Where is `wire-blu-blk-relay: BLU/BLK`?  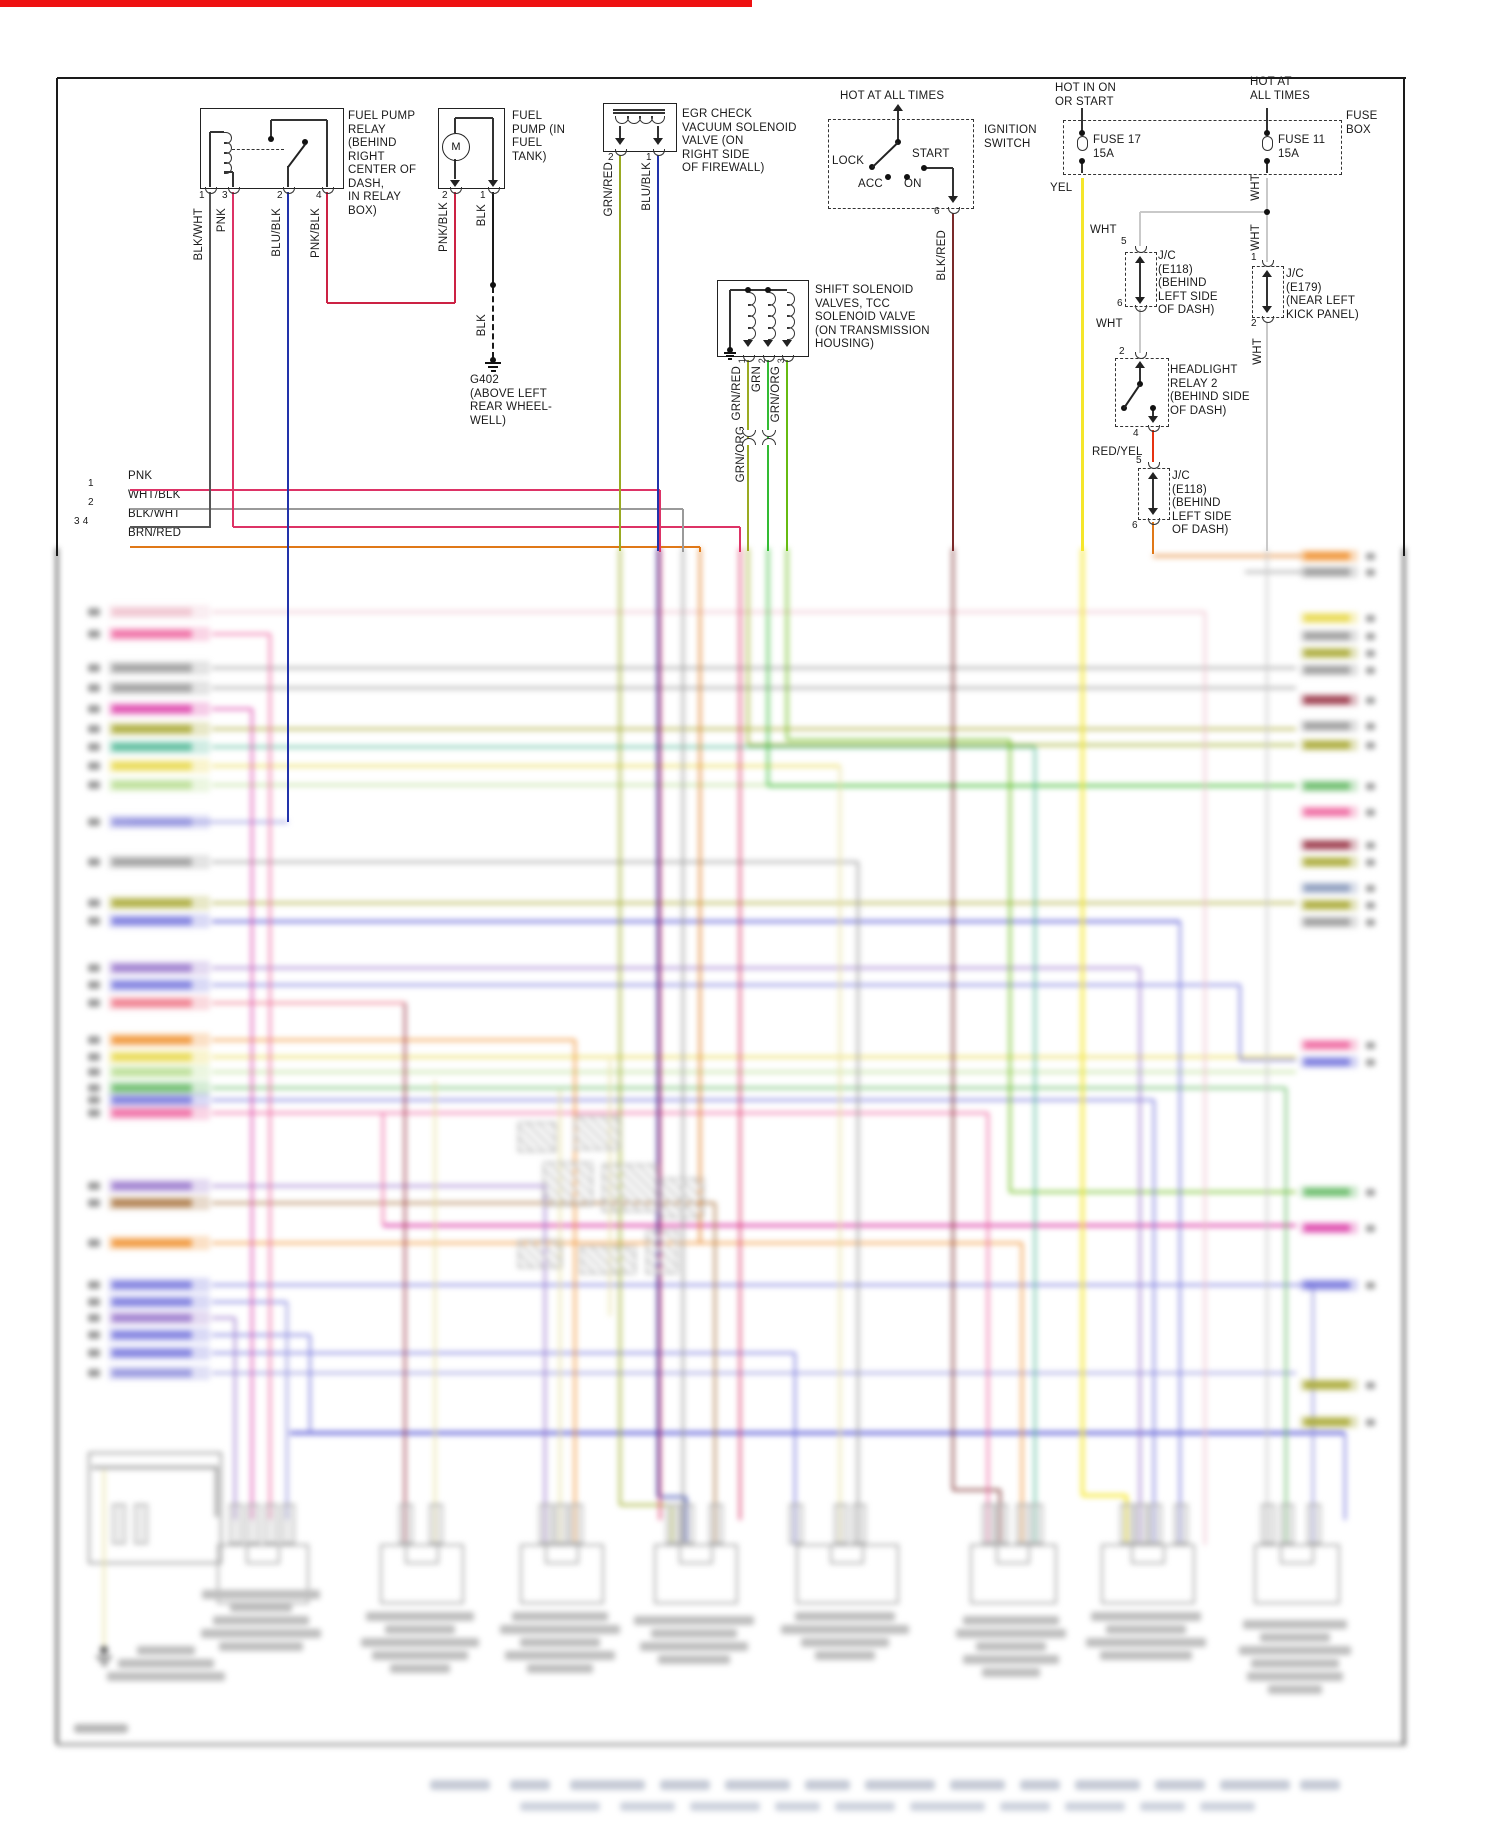
wire-blu-blk-relay: BLU/BLK is located at coordinates (277, 232).